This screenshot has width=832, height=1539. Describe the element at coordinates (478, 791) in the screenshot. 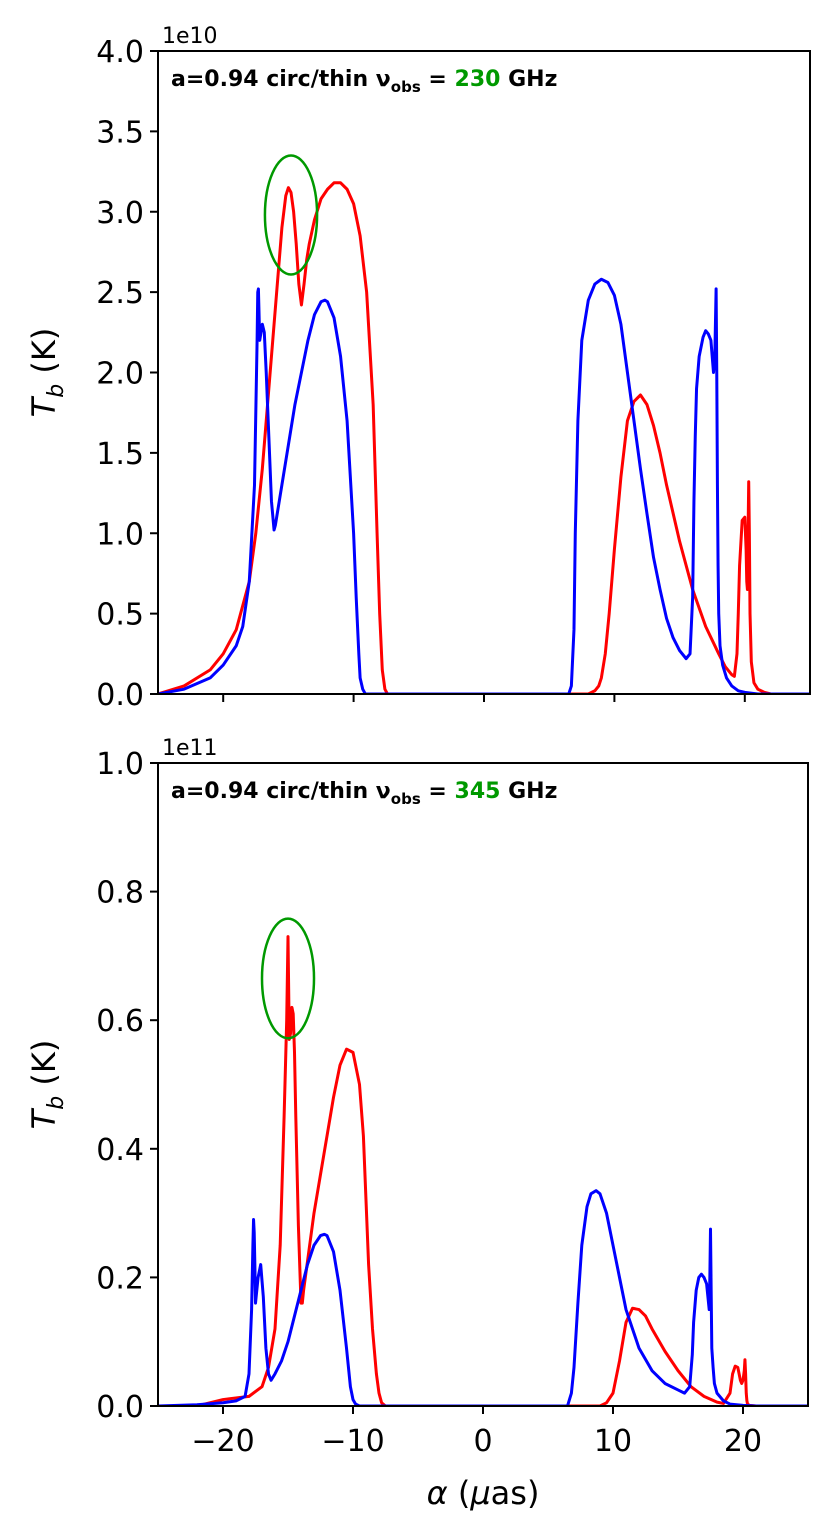

I see `annotation-frequency: 345` at that location.